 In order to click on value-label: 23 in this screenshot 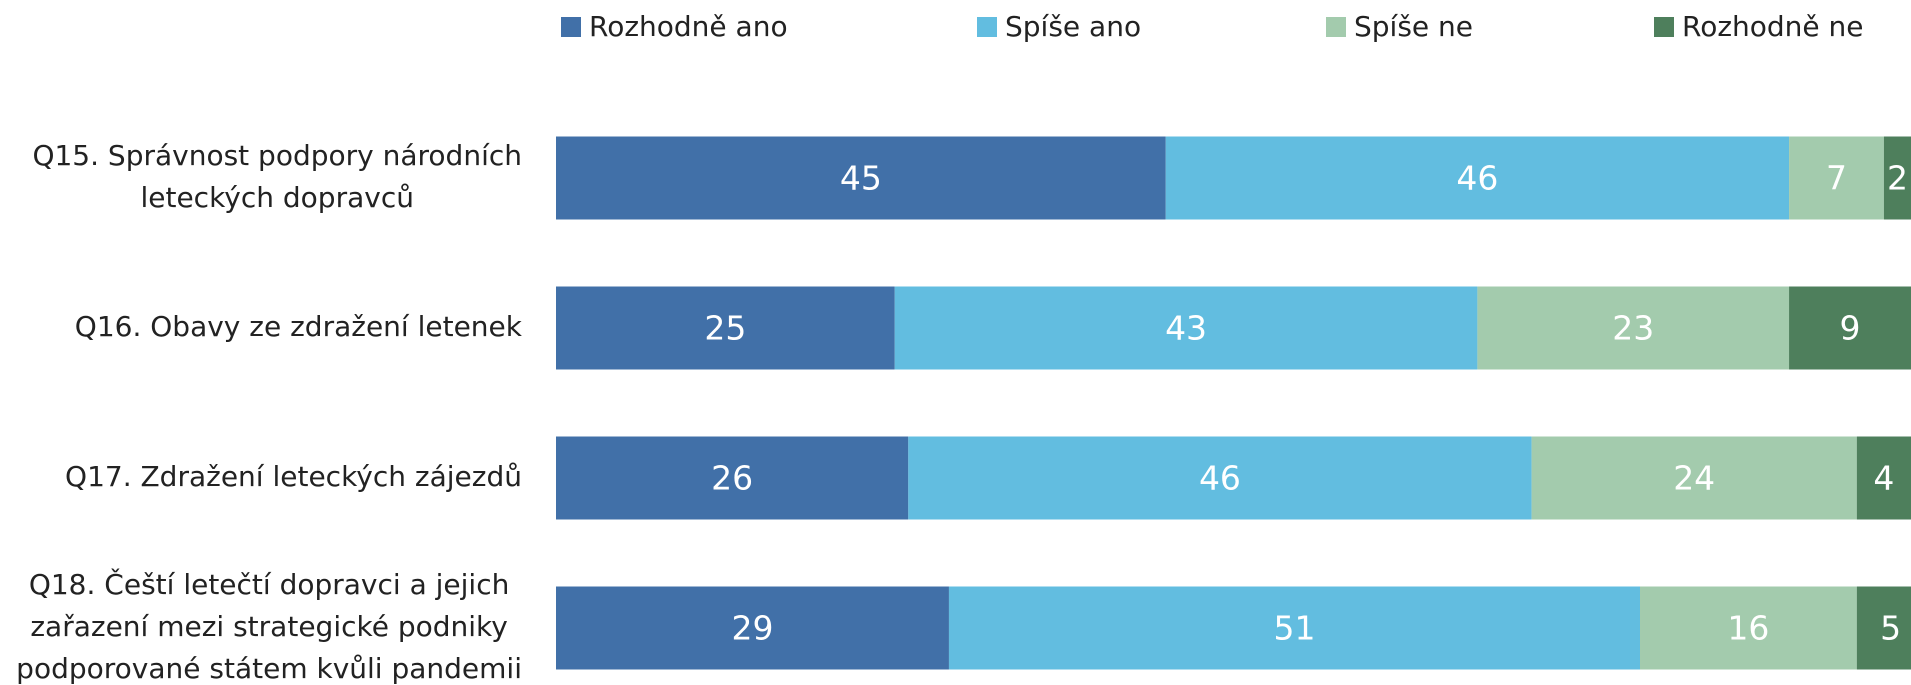, I will do `click(1633, 328)`.